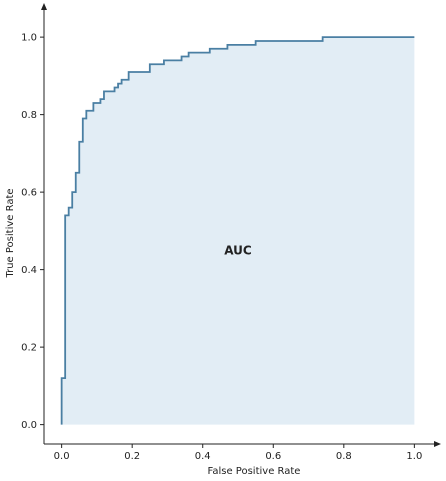 The image size is (446, 481). Describe the element at coordinates (273, 456) in the screenshot. I see `x-tick-label: 0.6` at that location.